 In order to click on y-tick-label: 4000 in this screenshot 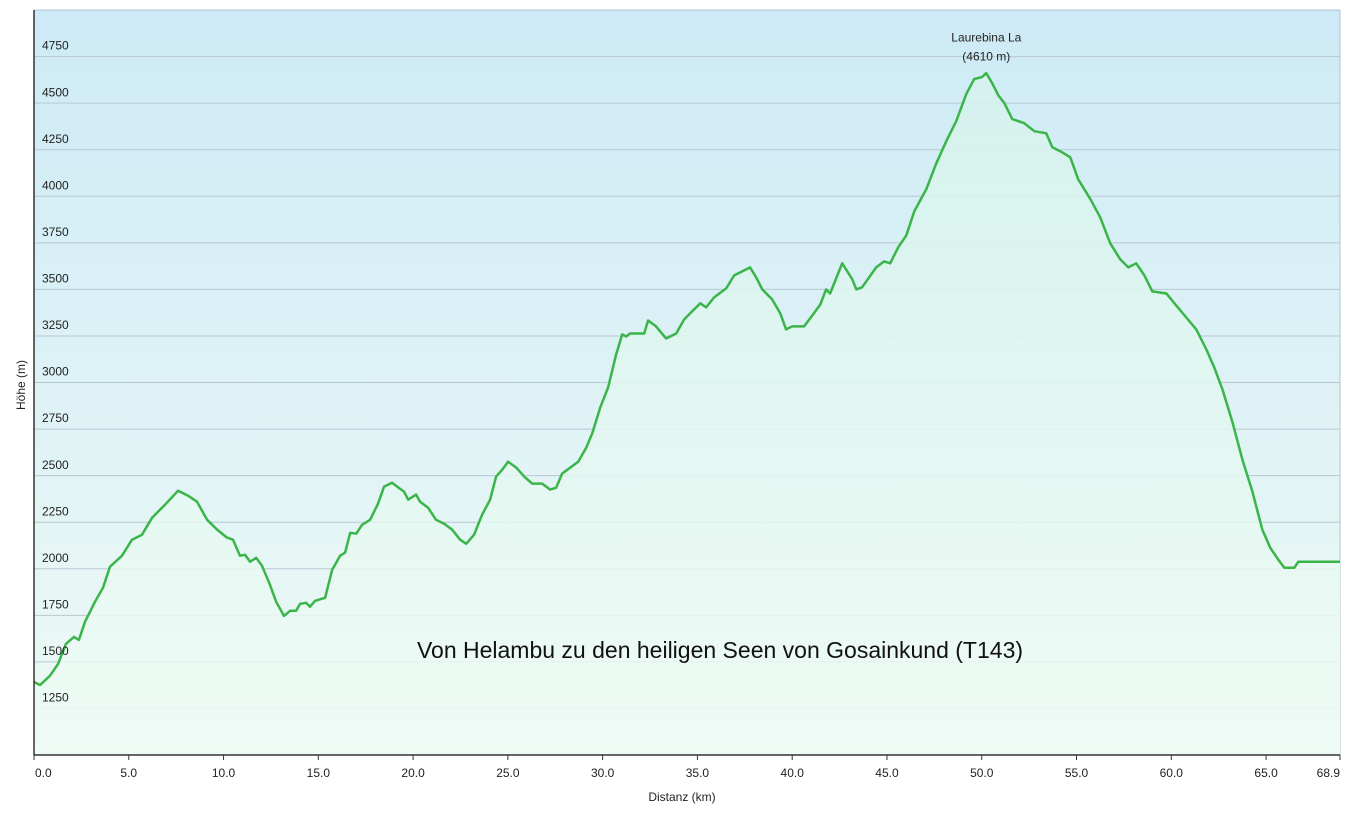, I will do `click(55, 185)`.